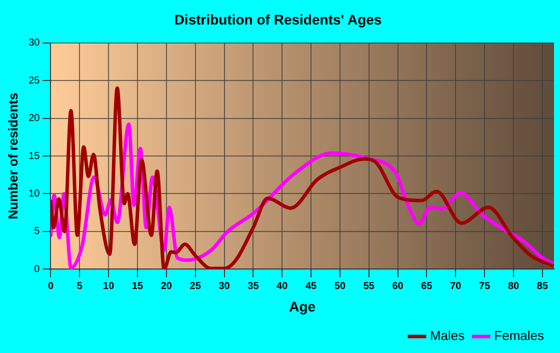  What do you see at coordinates (224, 286) in the screenshot?
I see `x-tick-label: 30` at bounding box center [224, 286].